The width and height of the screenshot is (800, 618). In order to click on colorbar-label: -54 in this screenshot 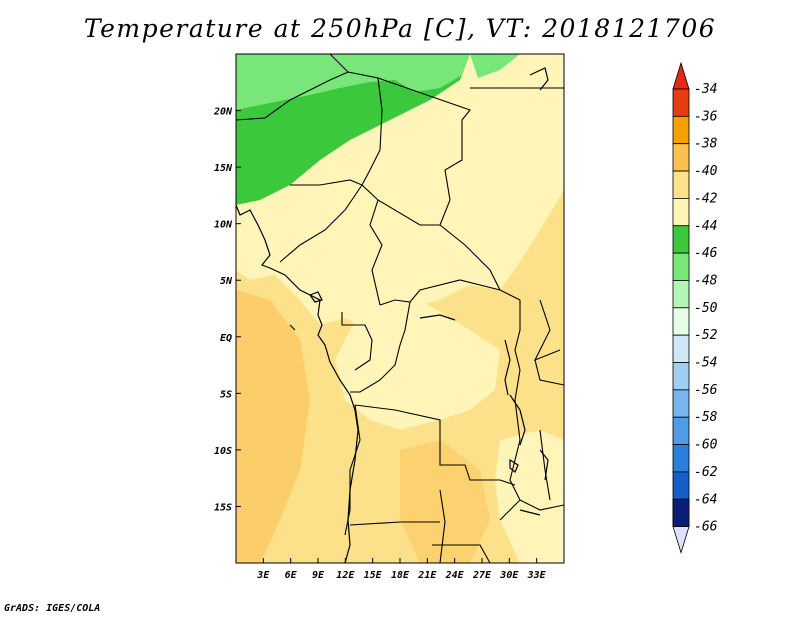, I will do `click(705, 363)`.